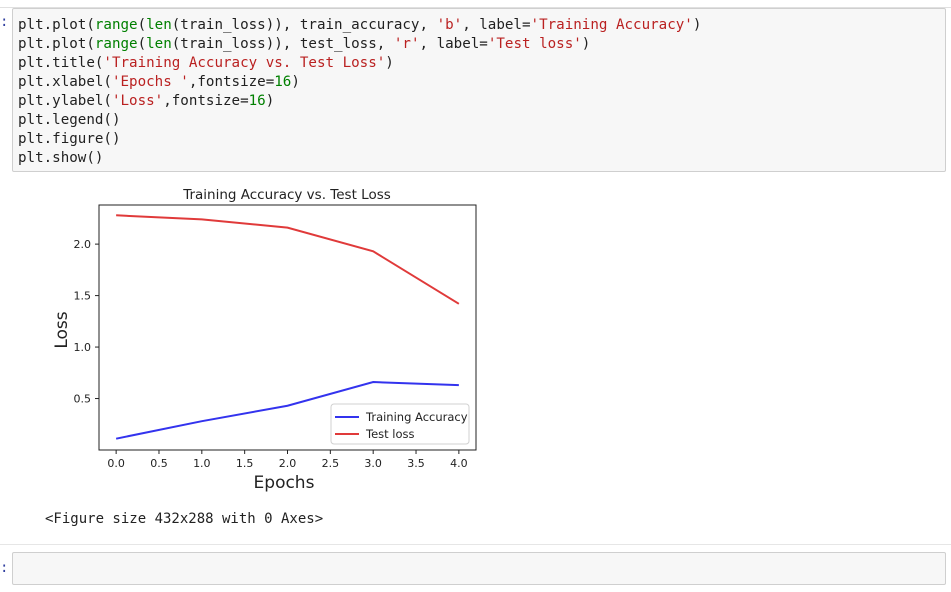  What do you see at coordinates (282, 44) in the screenshot?
I see `code-token: (train_loss)), test_loss,` at bounding box center [282, 44].